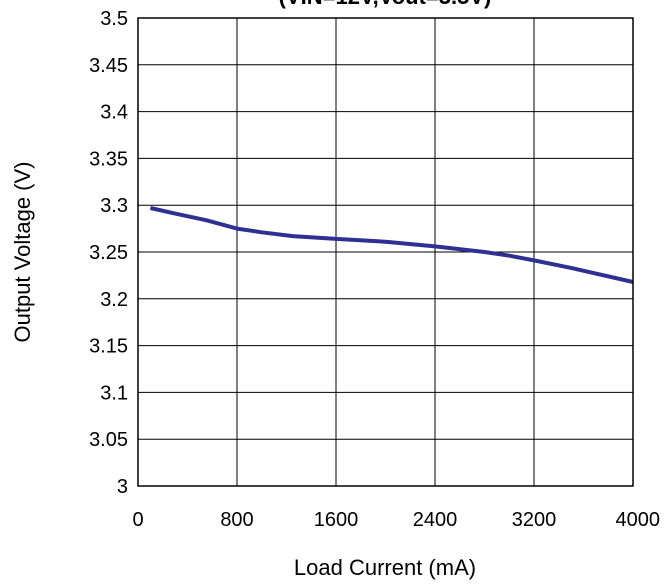  What do you see at coordinates (114, 206) in the screenshot?
I see `y-tick-label: 3.3` at bounding box center [114, 206].